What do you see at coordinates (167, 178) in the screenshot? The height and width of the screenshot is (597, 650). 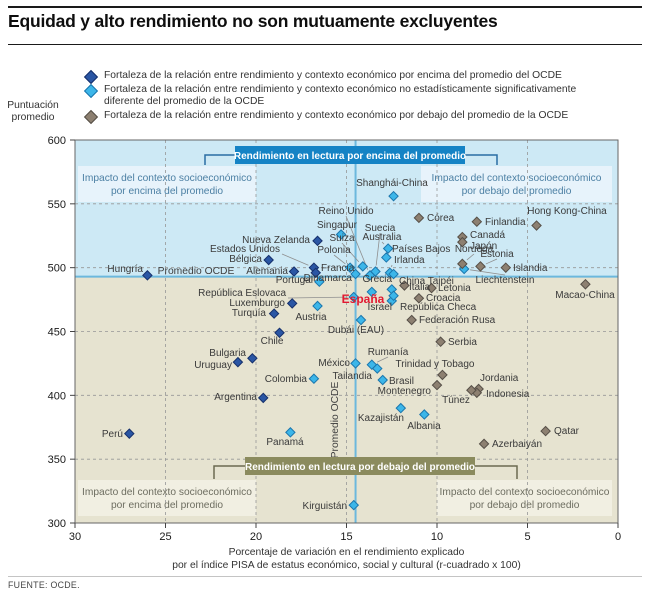 I see `context-impact-box-top-left-label: Impacto del contexto socioeconómico` at bounding box center [167, 178].